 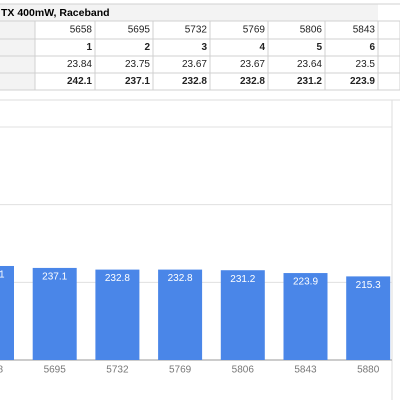 What do you see at coordinates (242, 279) in the screenshot?
I see `data-label: 231.2` at bounding box center [242, 279].